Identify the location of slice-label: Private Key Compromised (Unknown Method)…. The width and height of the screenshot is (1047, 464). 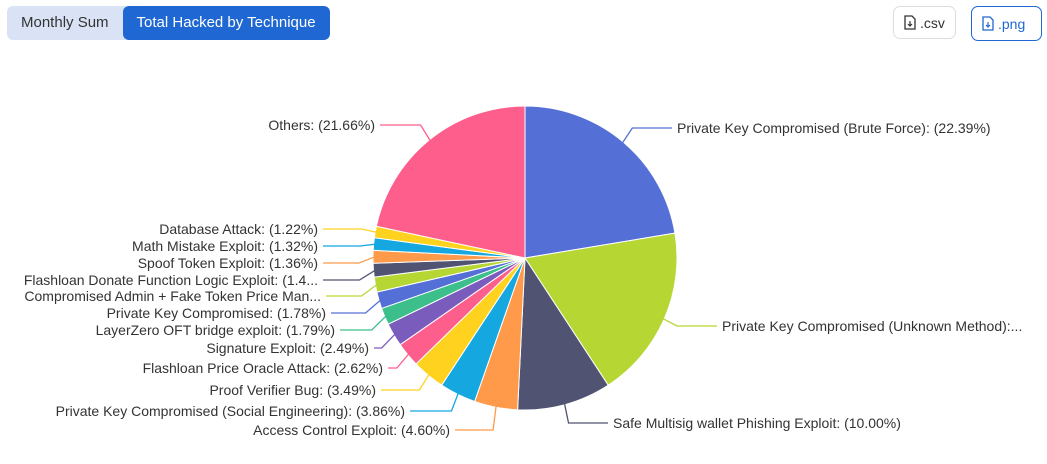
(872, 326).